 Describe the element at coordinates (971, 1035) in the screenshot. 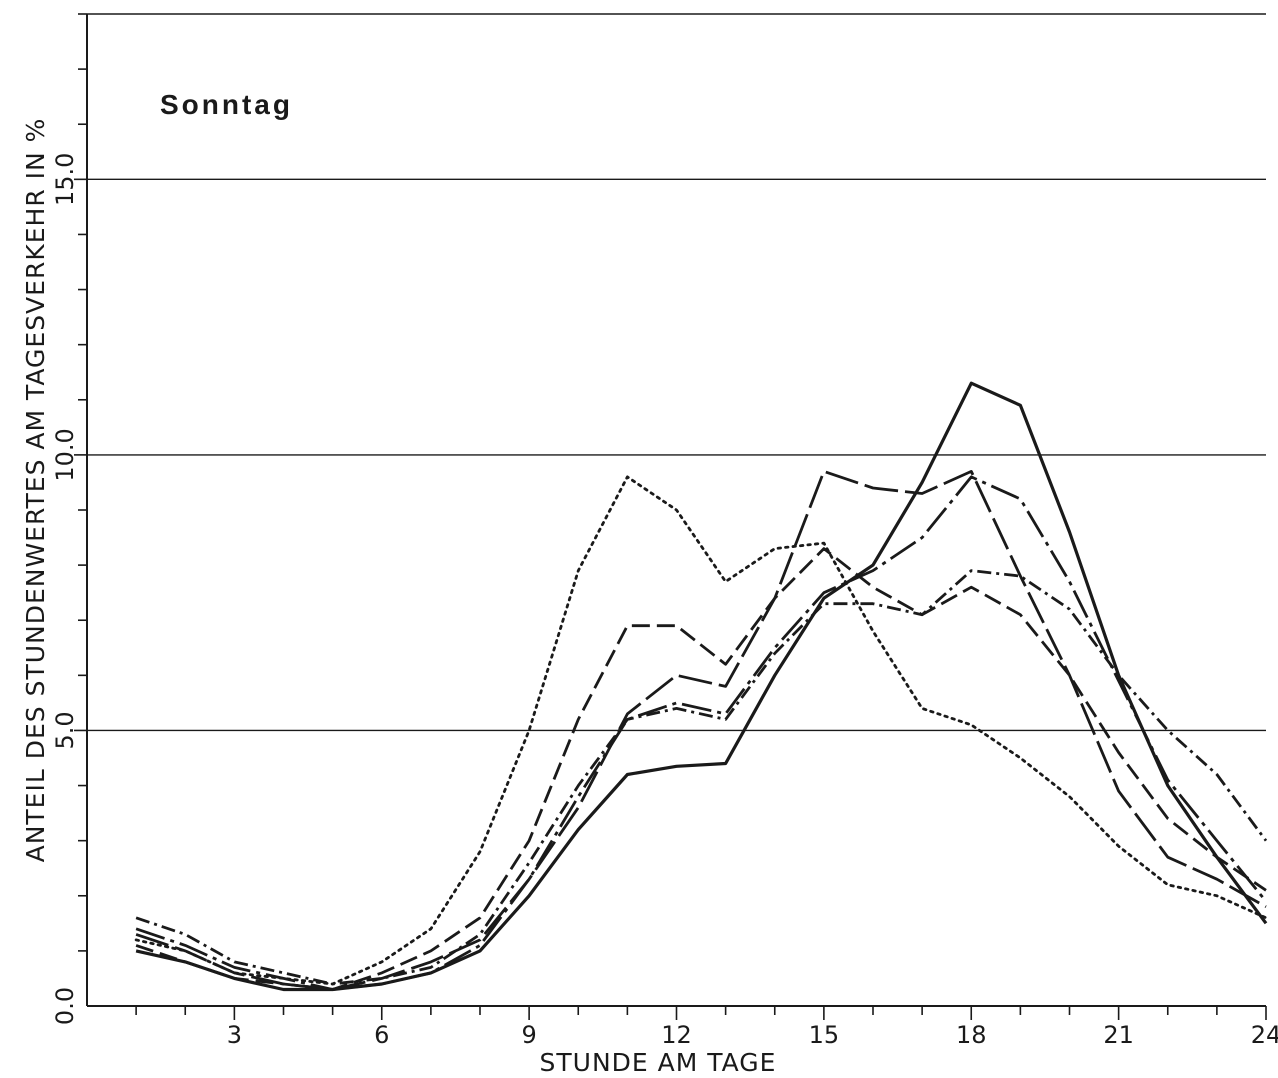

I see `x-tick-label-18: 18` at that location.